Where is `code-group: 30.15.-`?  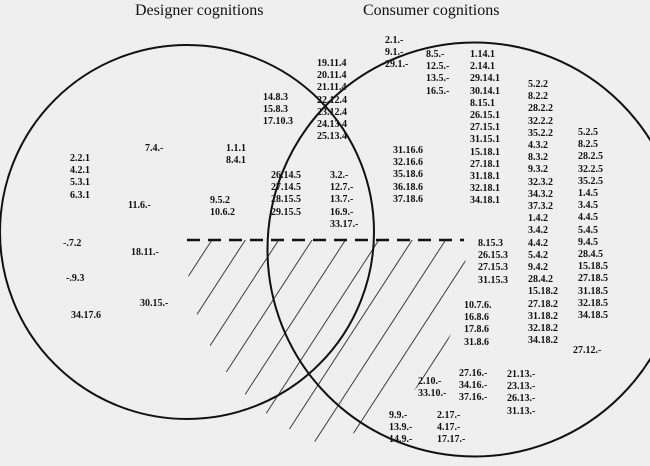 code-group: 30.15.- is located at coordinates (154, 304).